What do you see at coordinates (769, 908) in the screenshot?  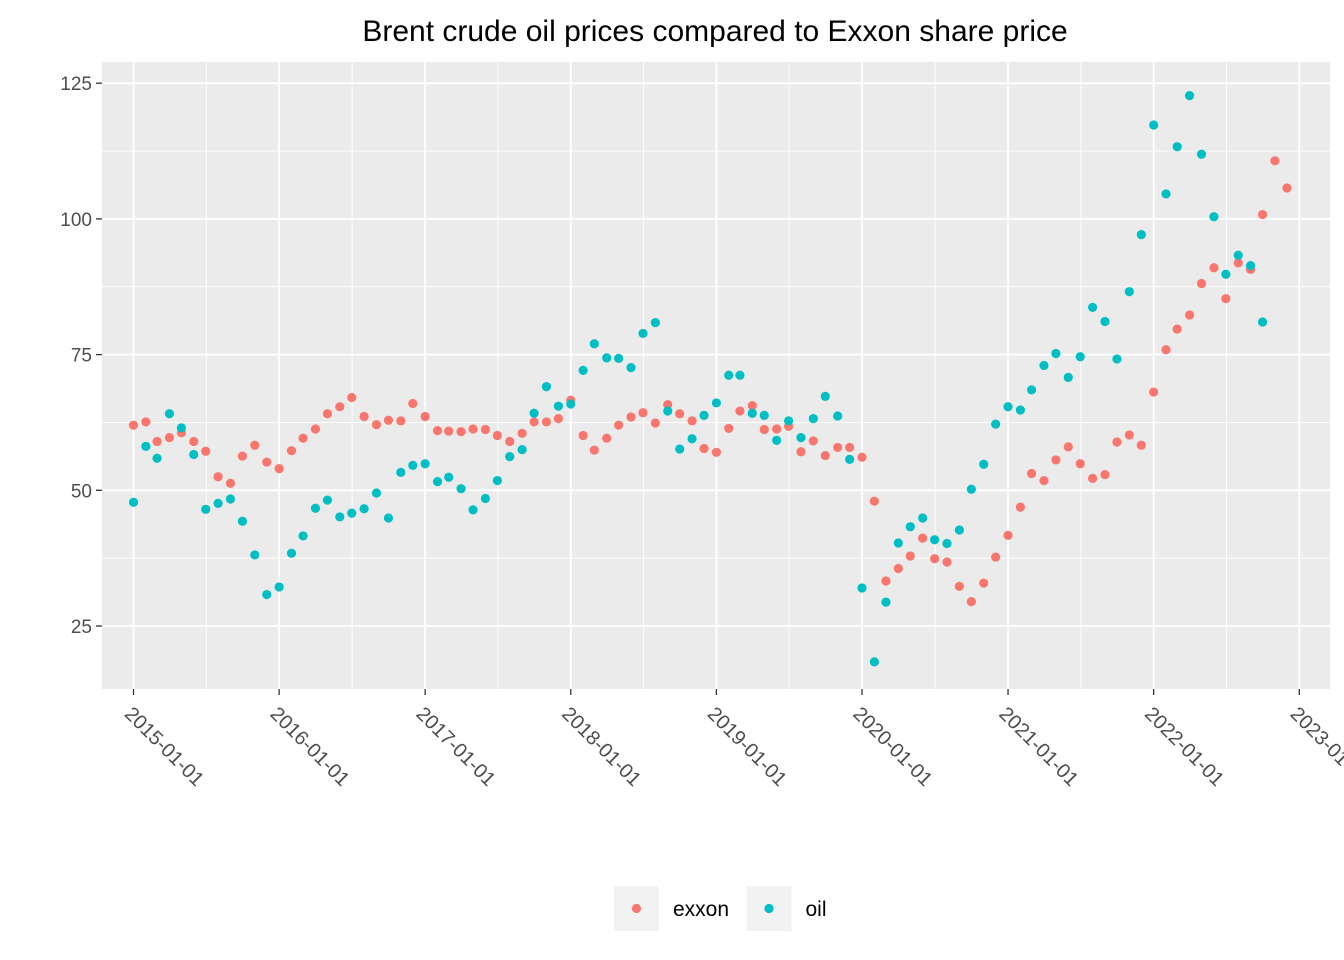 I see `legend-marker-oil` at bounding box center [769, 908].